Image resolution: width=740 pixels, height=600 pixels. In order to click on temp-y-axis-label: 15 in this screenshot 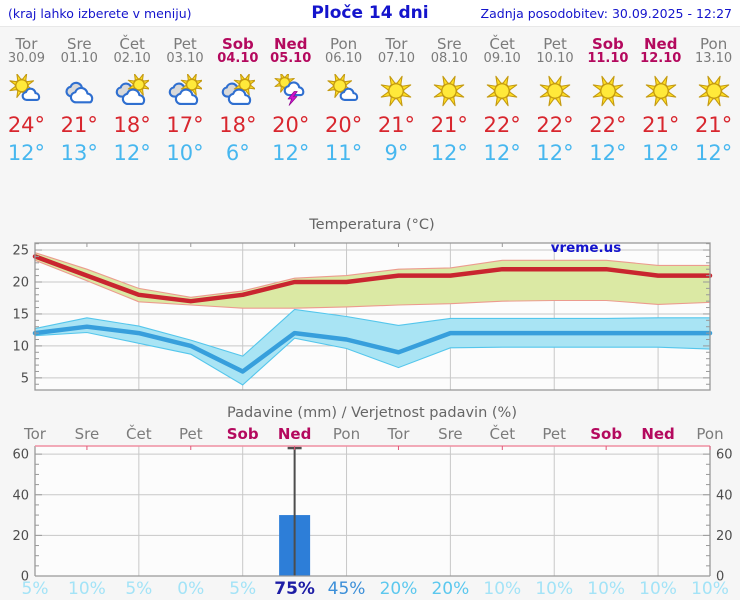, I will do `click(20, 314)`.